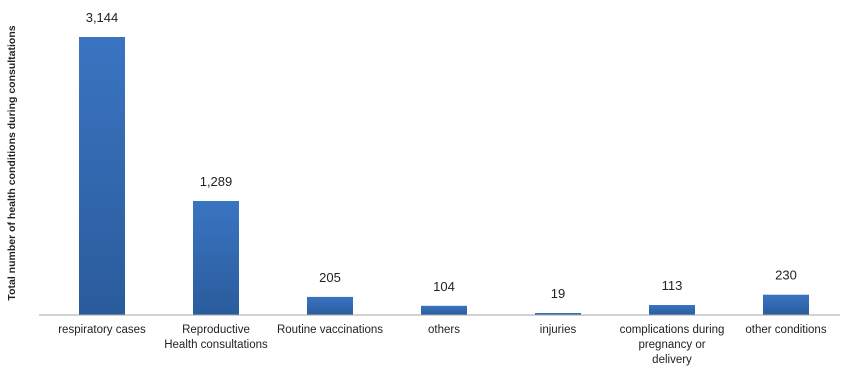 This screenshot has width=849, height=369. What do you see at coordinates (672, 285) in the screenshot?
I see `value-label-5: 113` at bounding box center [672, 285].